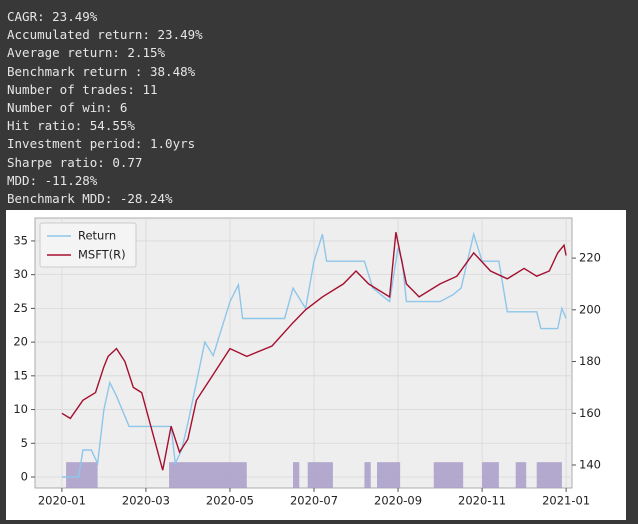  I want to click on y2-tick-label: 140, so click(590, 464).